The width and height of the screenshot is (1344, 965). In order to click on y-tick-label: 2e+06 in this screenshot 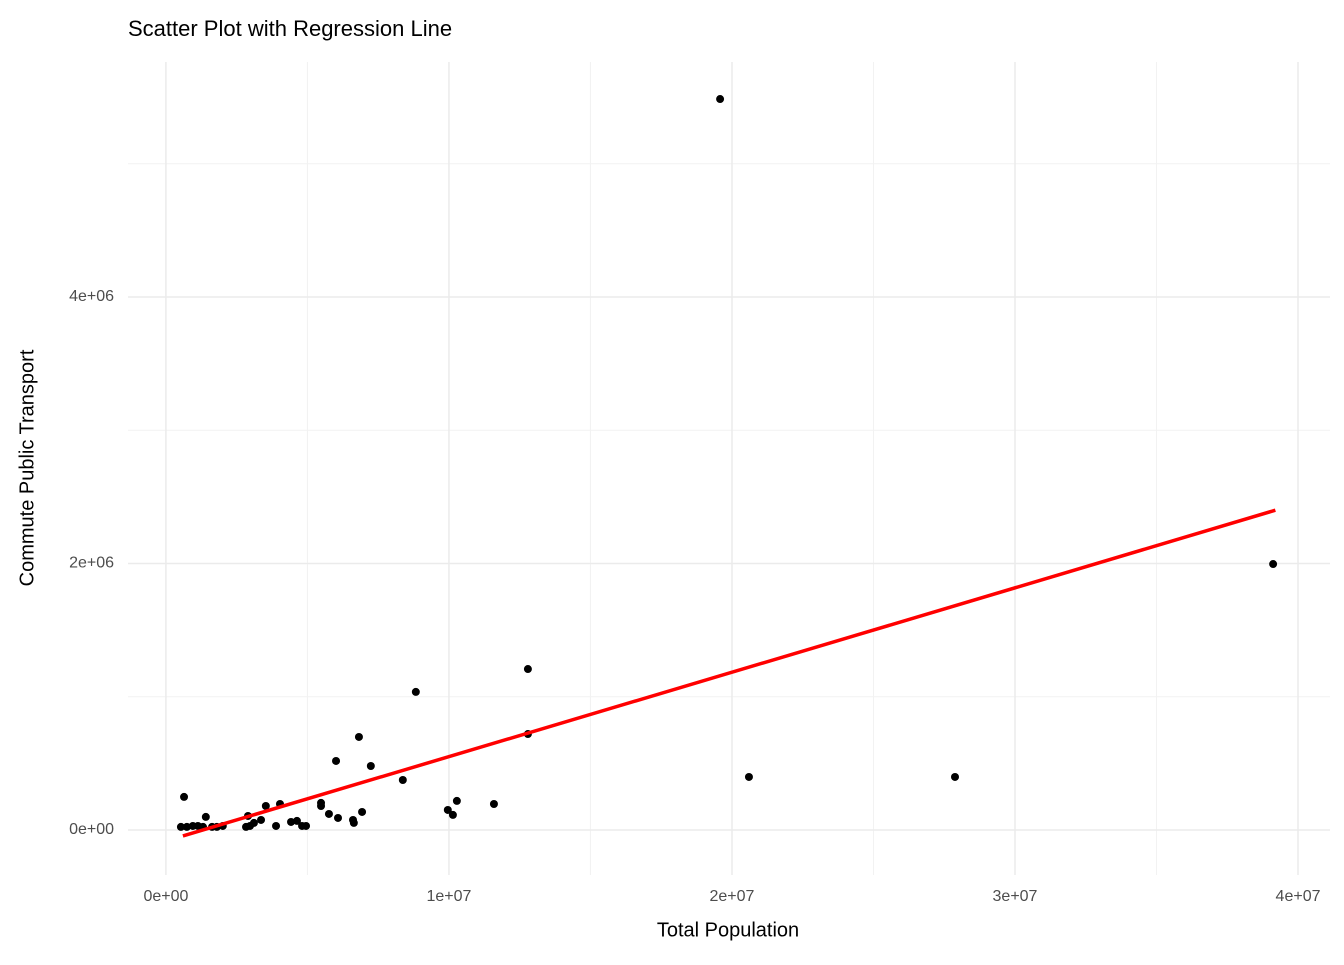, I will do `click(91, 563)`.